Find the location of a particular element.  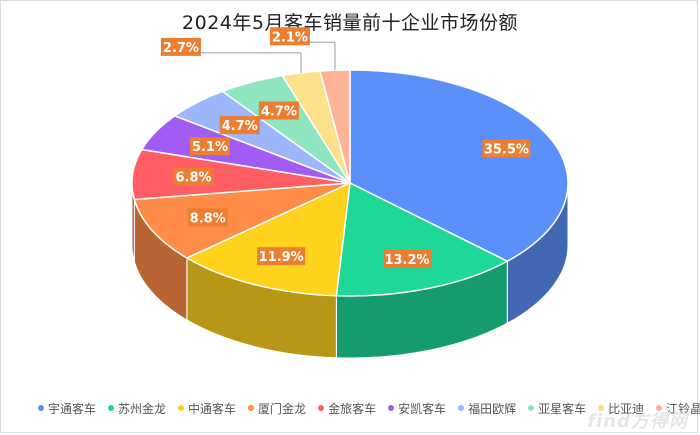

legend-label: 比亚迪 is located at coordinates (626, 408).